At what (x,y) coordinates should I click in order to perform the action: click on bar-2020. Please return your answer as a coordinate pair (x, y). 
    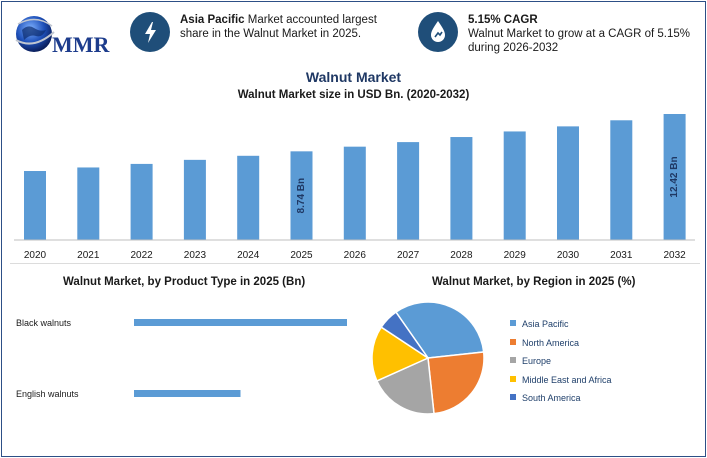
    Looking at the image, I should click on (35, 205).